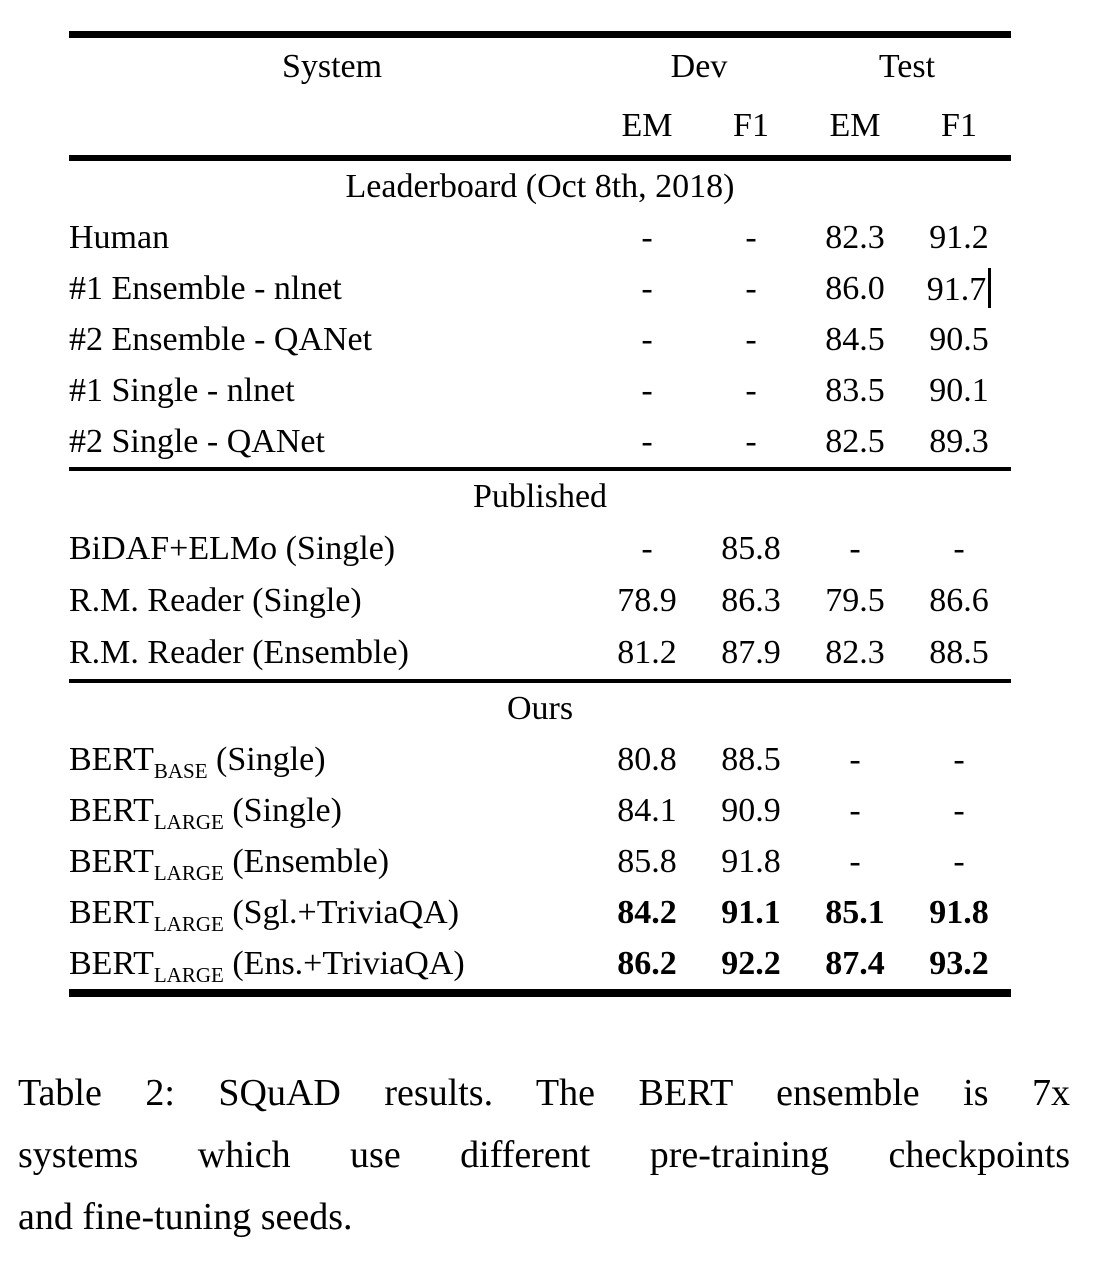 The image size is (1094, 1266). I want to click on table-row: #1 Single - nlnet - - 83.5 90.1, so click(540, 390).